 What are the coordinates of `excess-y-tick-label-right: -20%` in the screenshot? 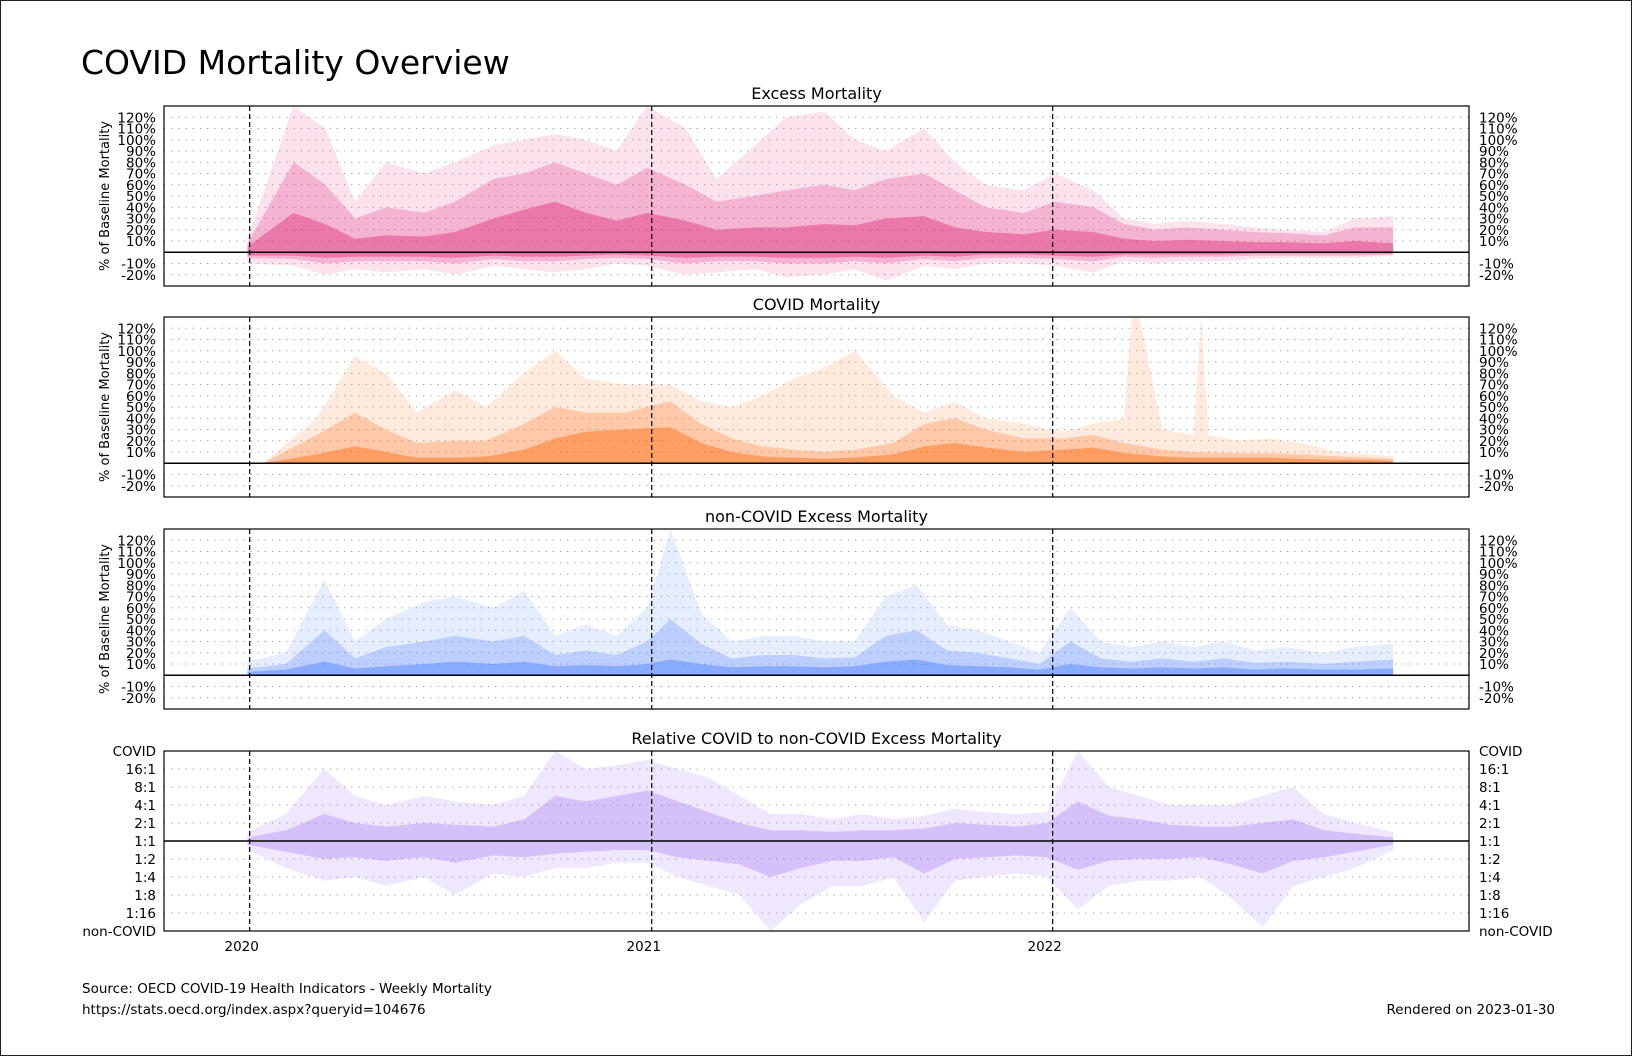 It's located at (1496, 276).